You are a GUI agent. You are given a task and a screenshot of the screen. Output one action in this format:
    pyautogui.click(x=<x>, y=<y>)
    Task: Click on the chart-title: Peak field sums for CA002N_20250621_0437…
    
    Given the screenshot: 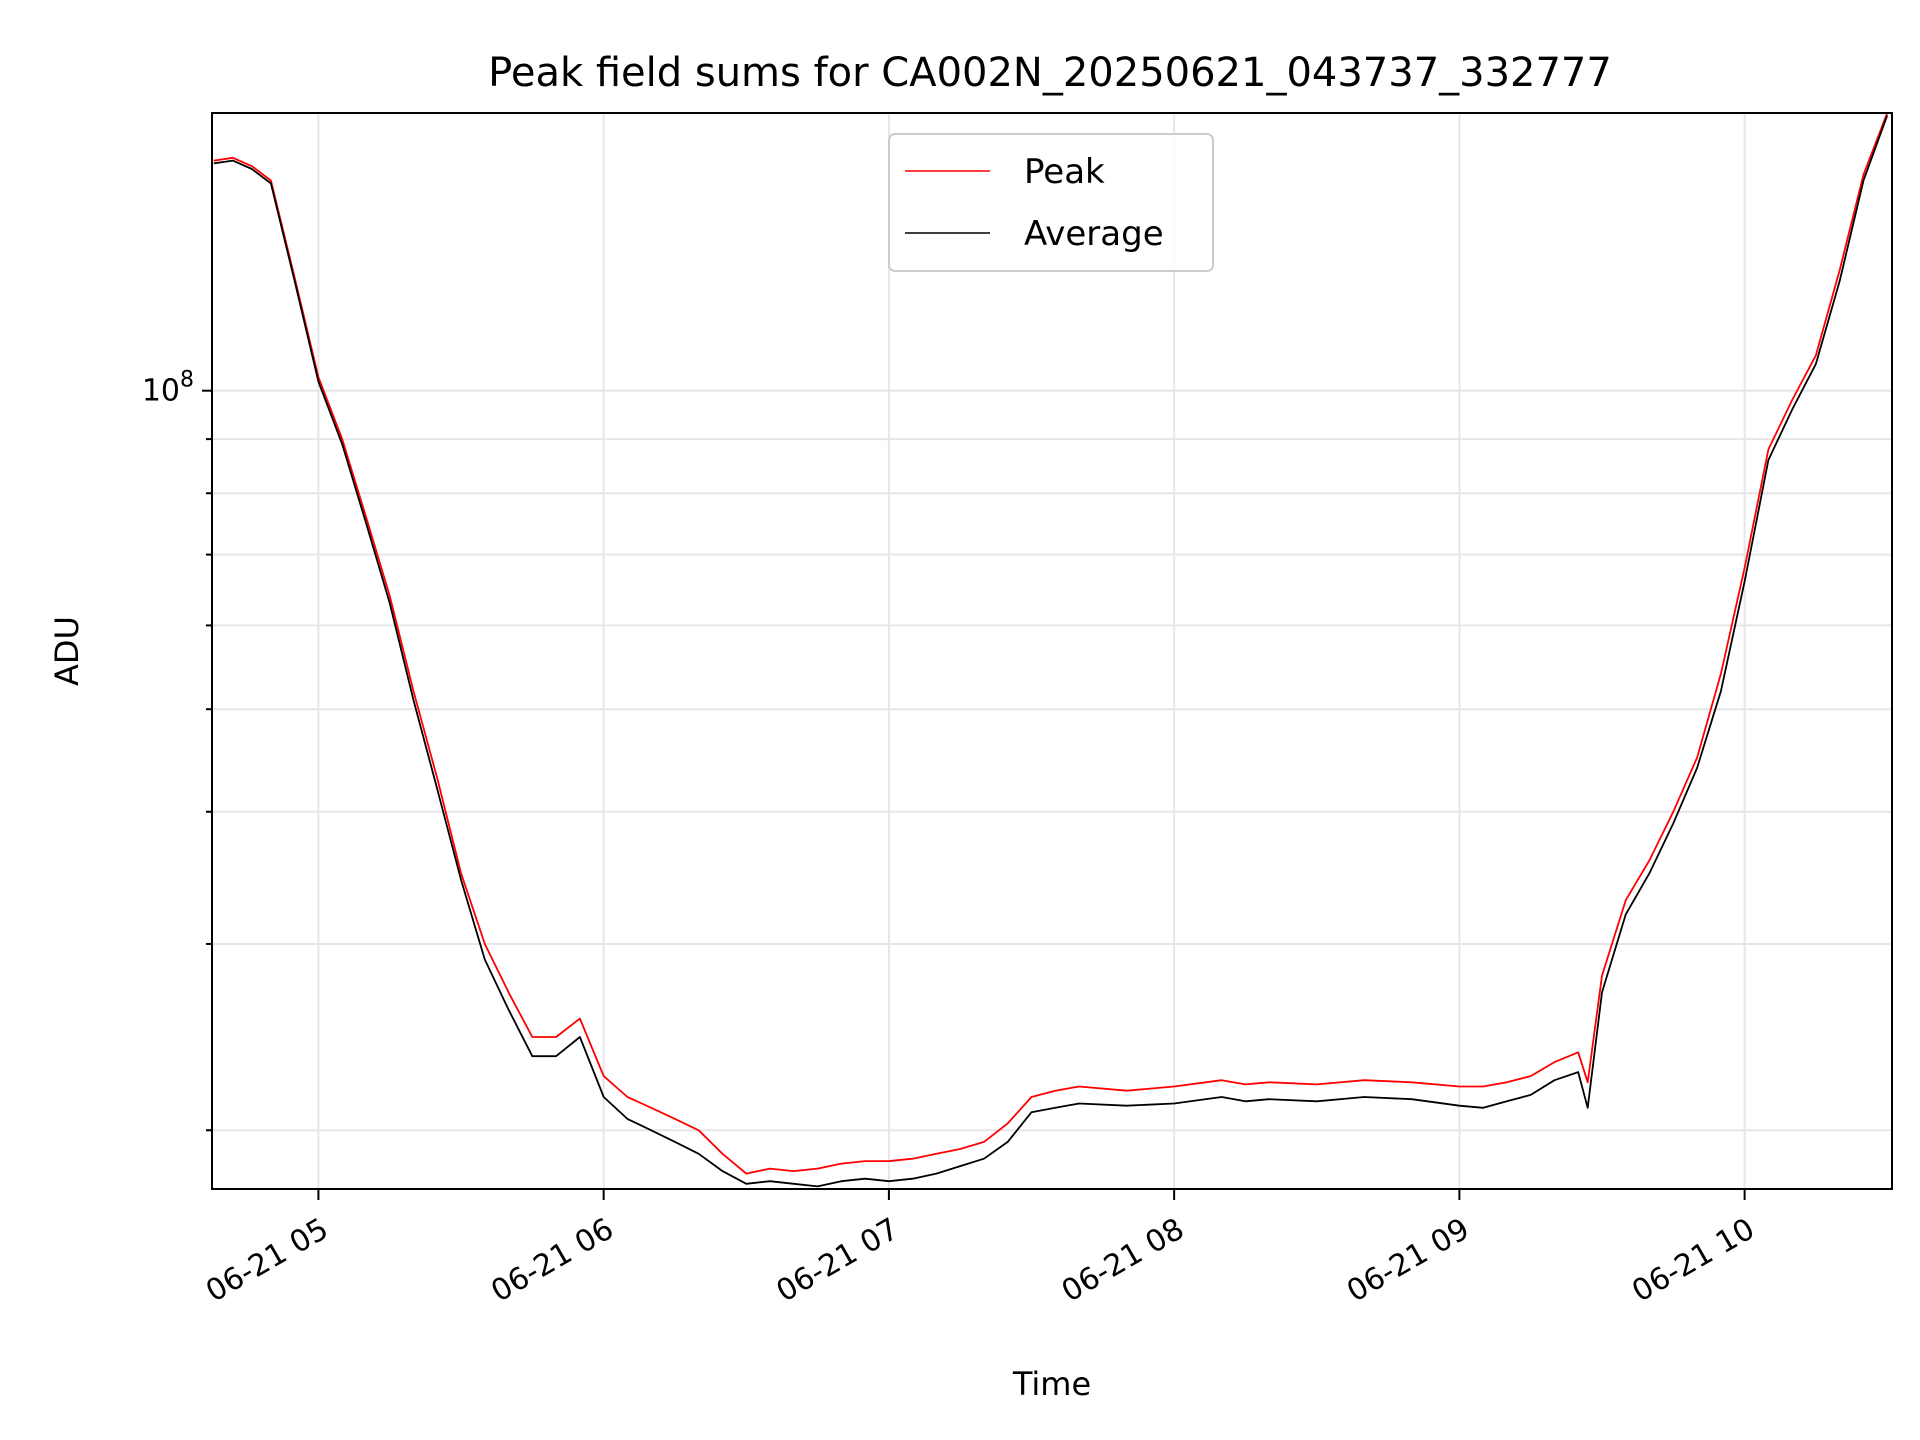 What is the action you would take?
    pyautogui.click(x=1050, y=73)
    